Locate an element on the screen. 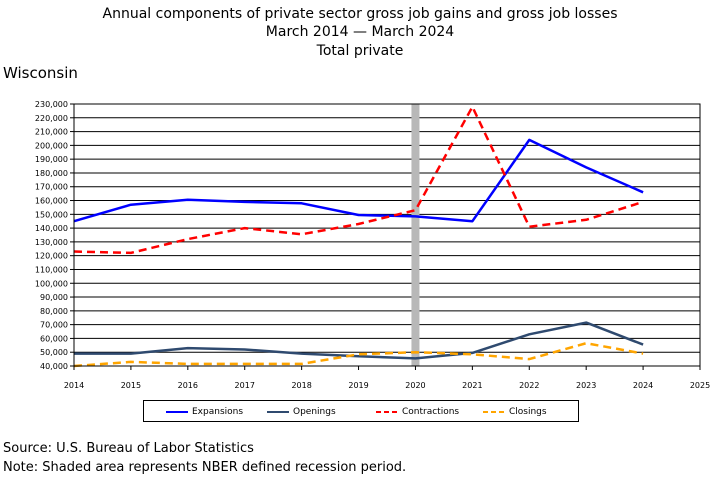 This screenshot has height=480, width=720. y-tick-label: 210,000 is located at coordinates (51, 132).